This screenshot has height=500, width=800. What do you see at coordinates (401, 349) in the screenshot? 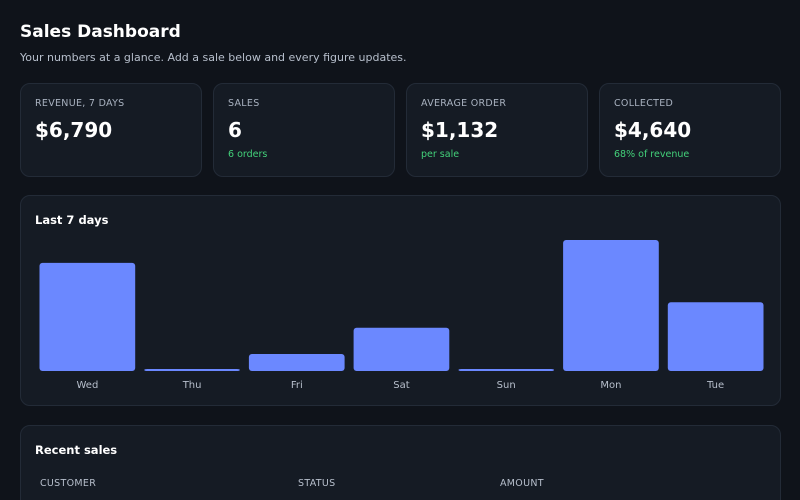
I see `bar-sat` at bounding box center [401, 349].